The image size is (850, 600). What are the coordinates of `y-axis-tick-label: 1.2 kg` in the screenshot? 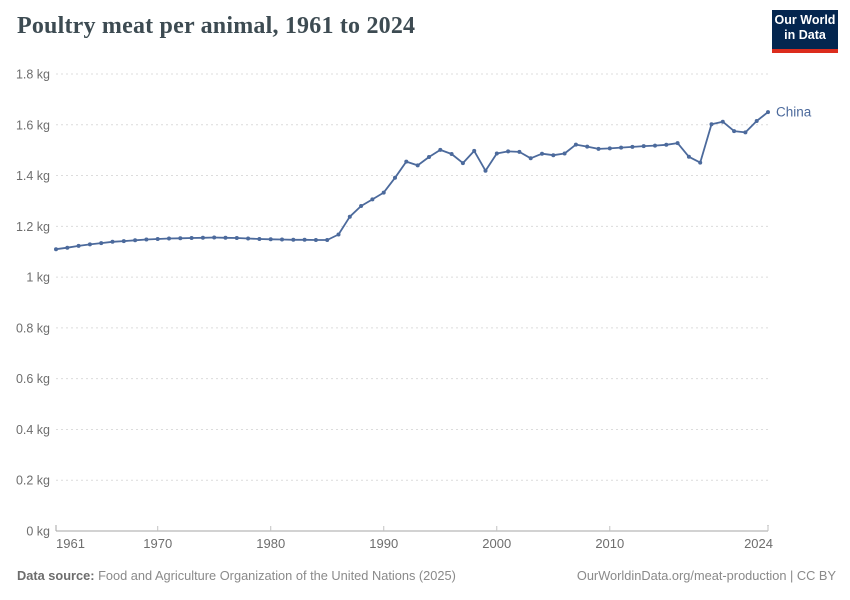 It's located at (33, 227).